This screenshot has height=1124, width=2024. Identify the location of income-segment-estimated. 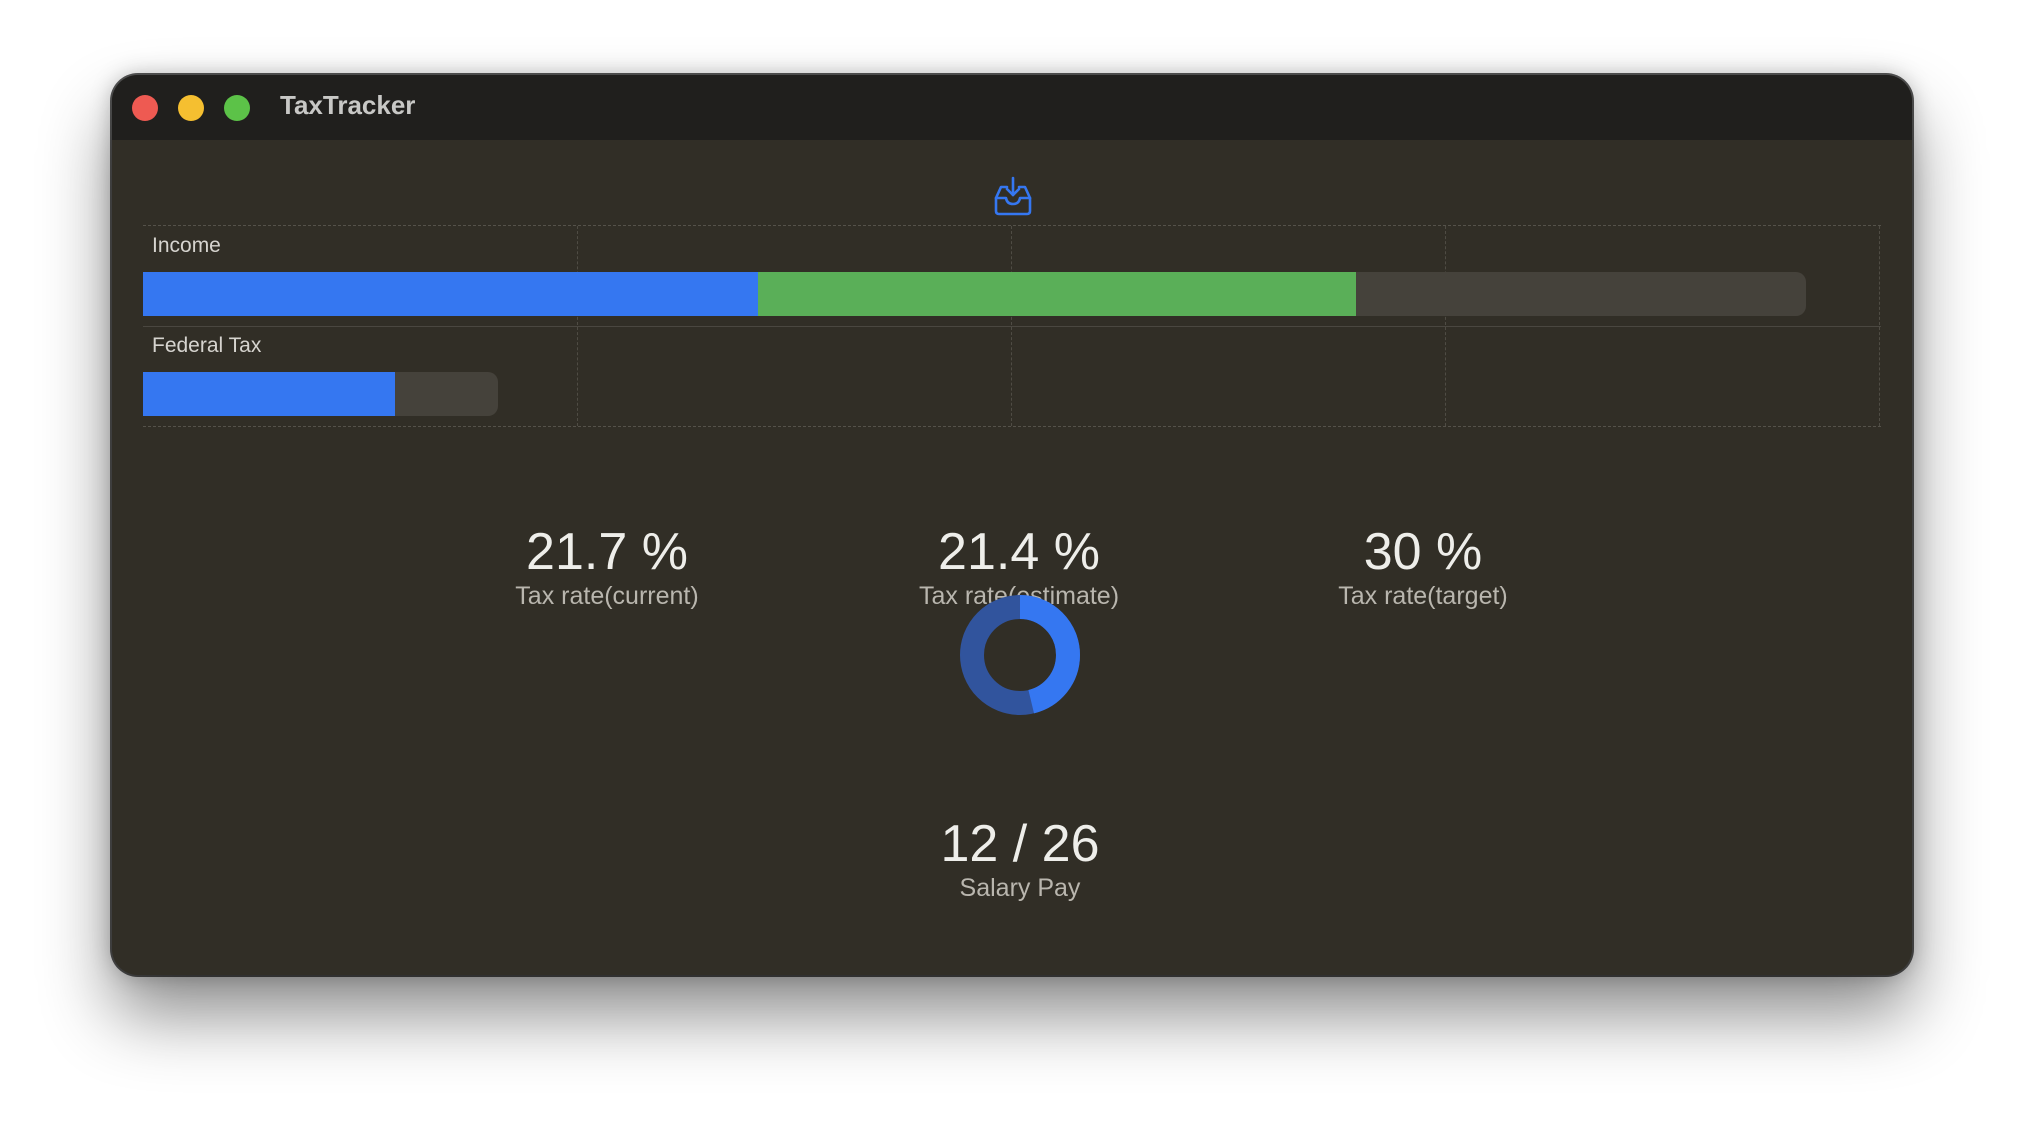
(1057, 294).